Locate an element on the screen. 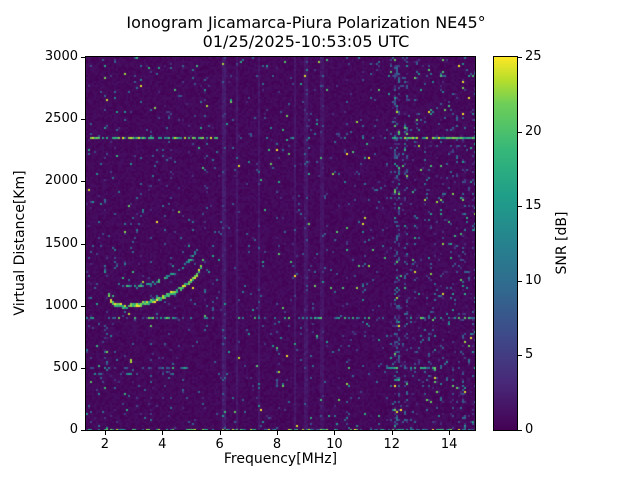  colorbar-tick-label: 15 is located at coordinates (533, 206).